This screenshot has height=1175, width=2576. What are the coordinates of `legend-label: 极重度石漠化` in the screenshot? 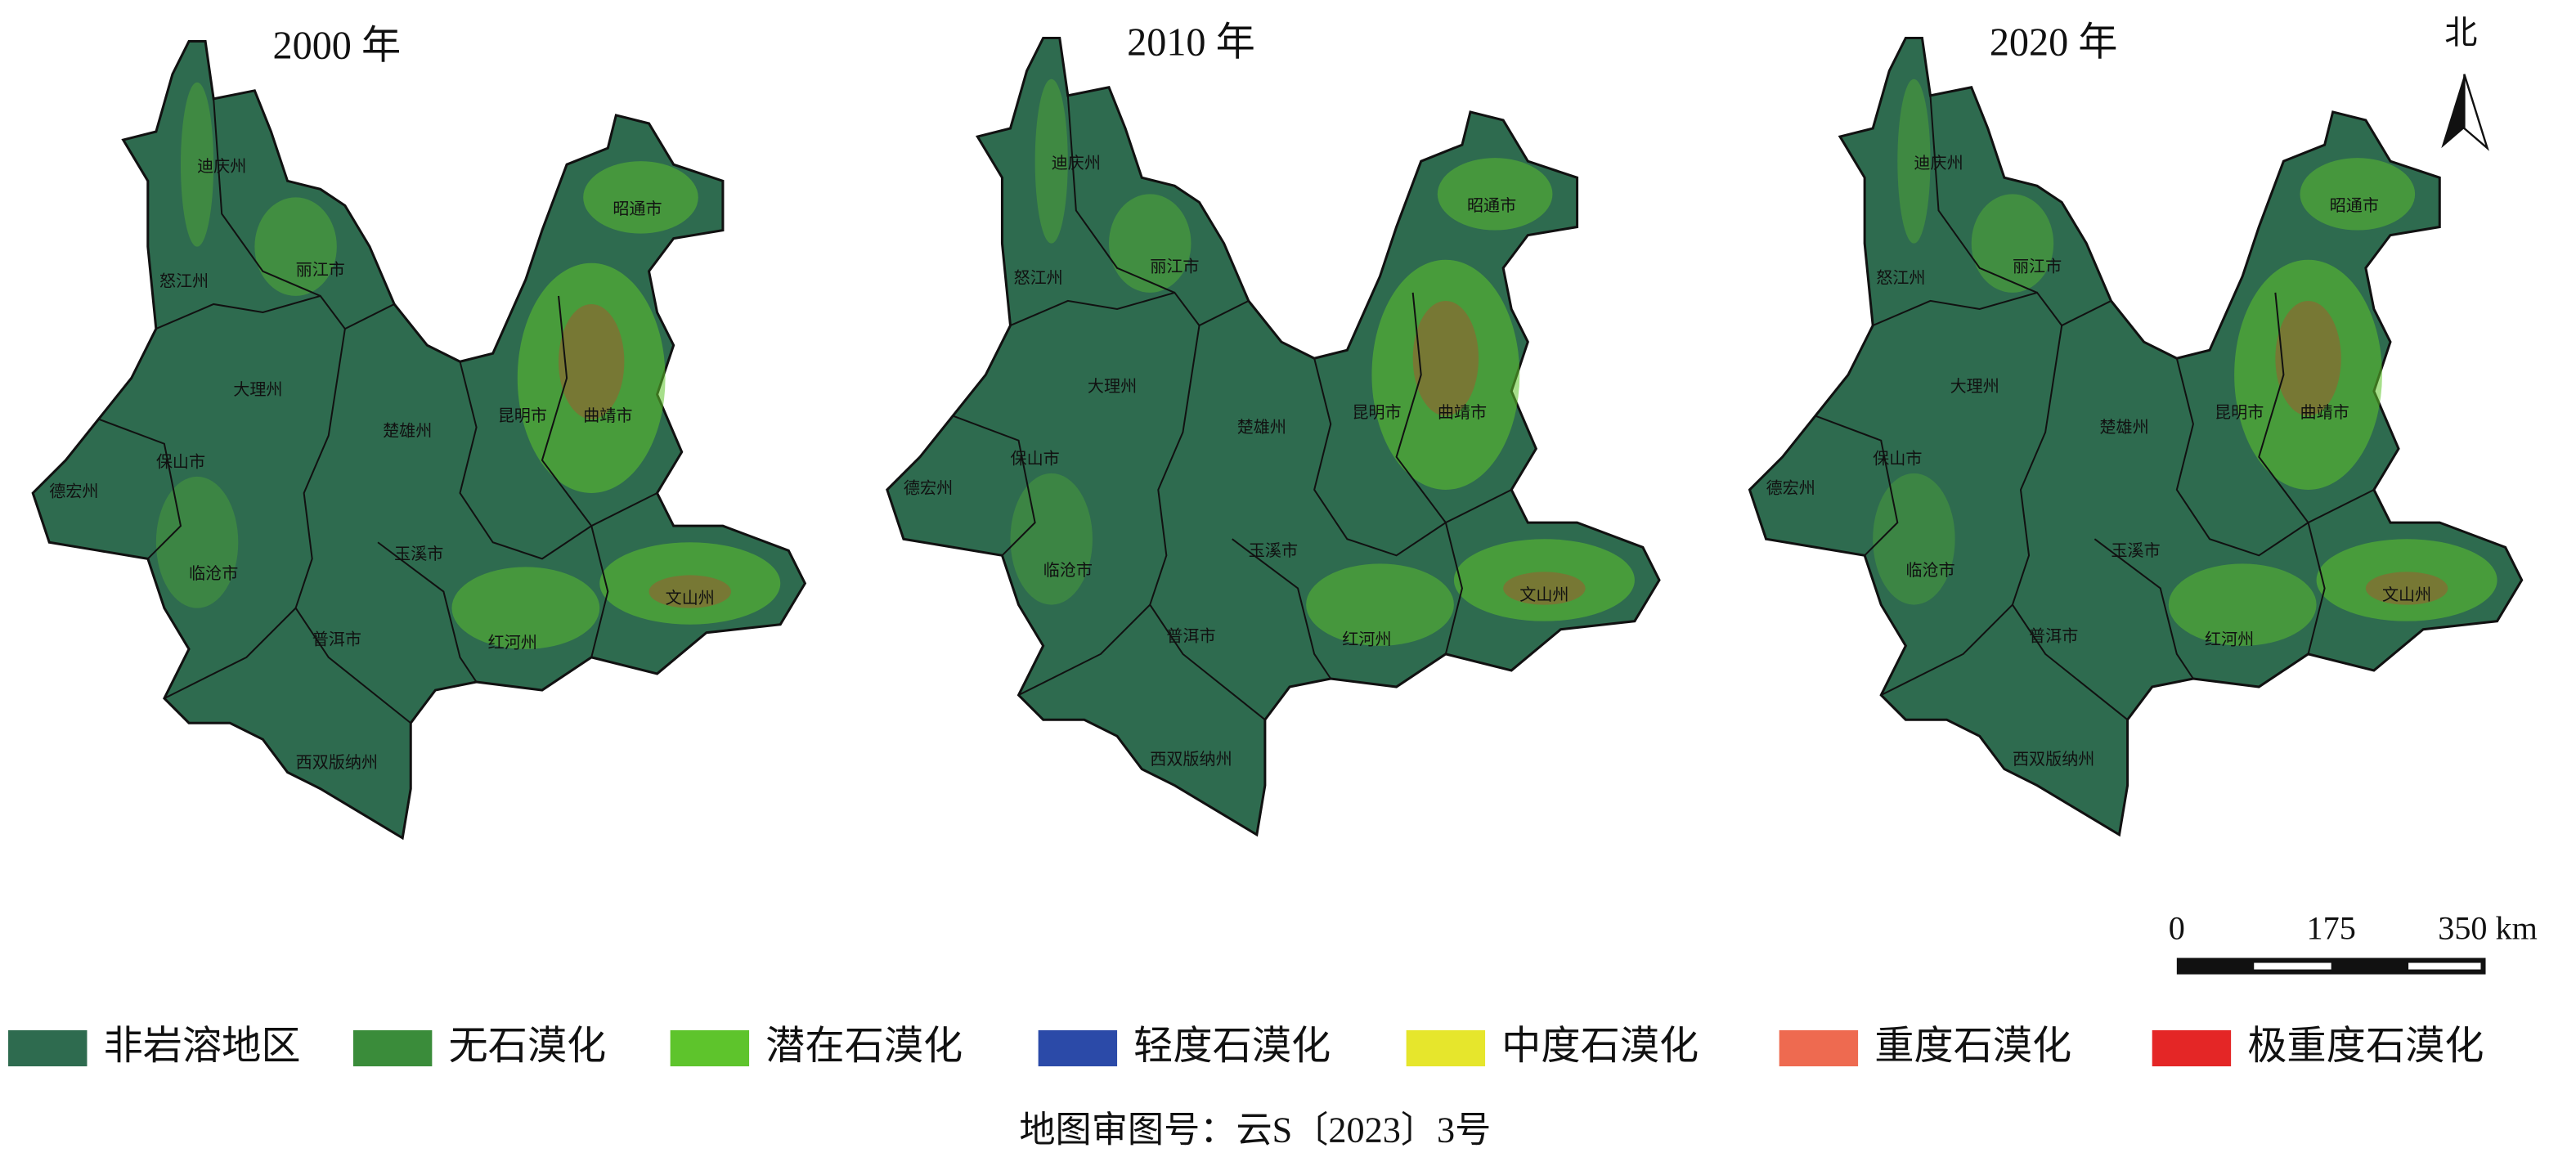 It's located at (2365, 1046).